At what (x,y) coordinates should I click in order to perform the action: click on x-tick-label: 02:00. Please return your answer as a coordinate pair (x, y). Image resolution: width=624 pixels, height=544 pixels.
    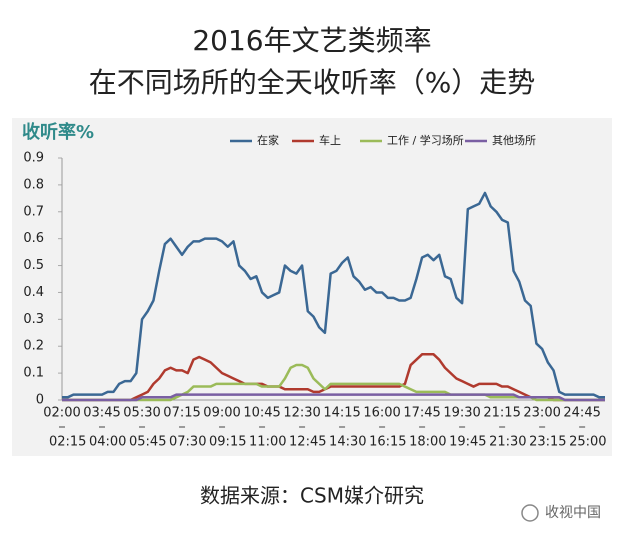
    Looking at the image, I should click on (61, 413).